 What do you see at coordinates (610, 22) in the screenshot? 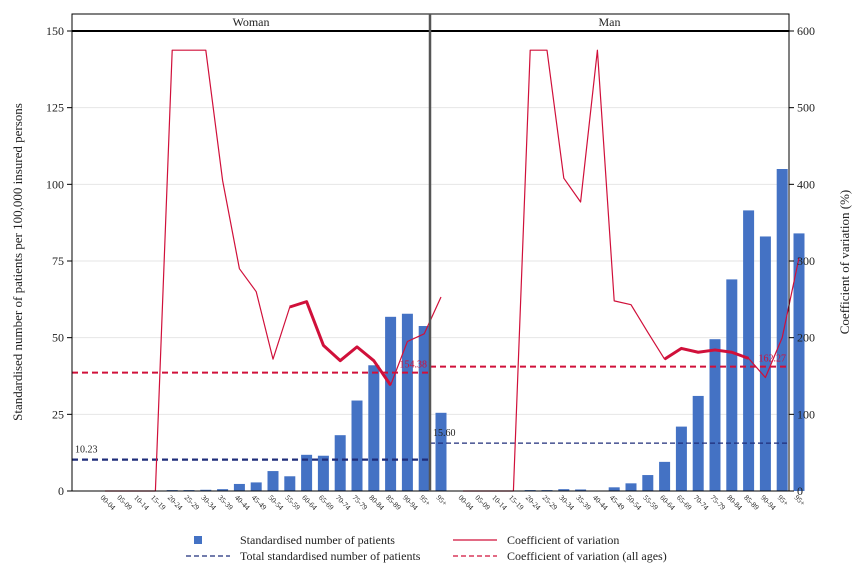
I see `panel-title: Man` at bounding box center [610, 22].